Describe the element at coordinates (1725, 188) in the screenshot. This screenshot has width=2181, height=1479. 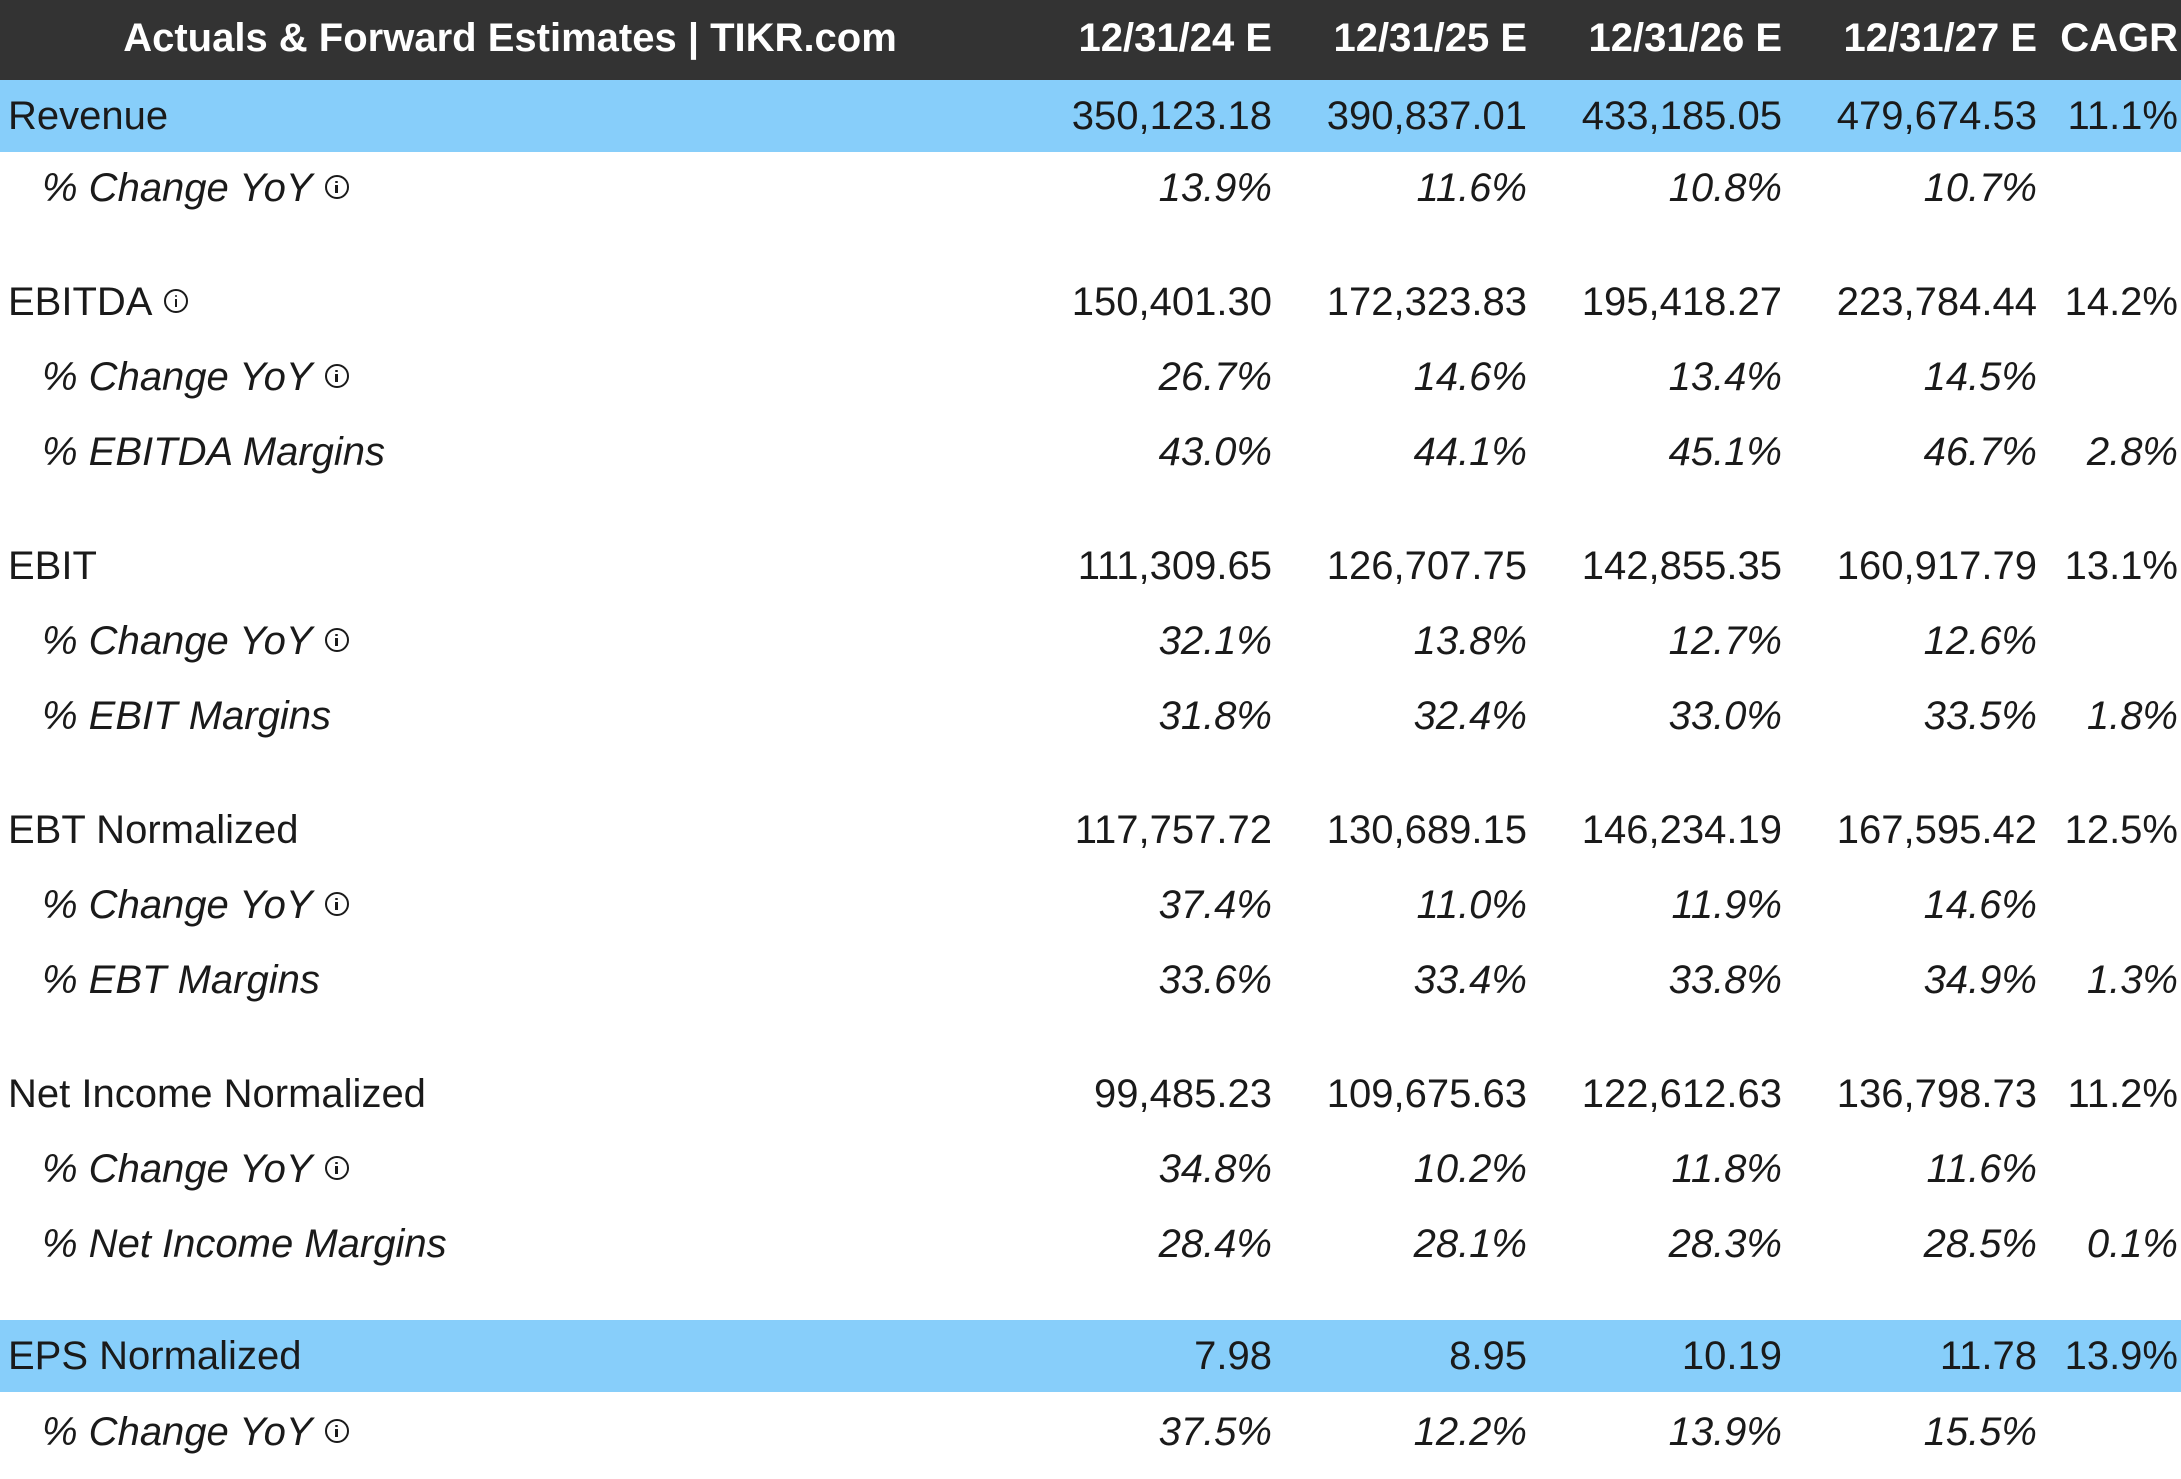
I see `cell-2026: 10.8%` at that location.